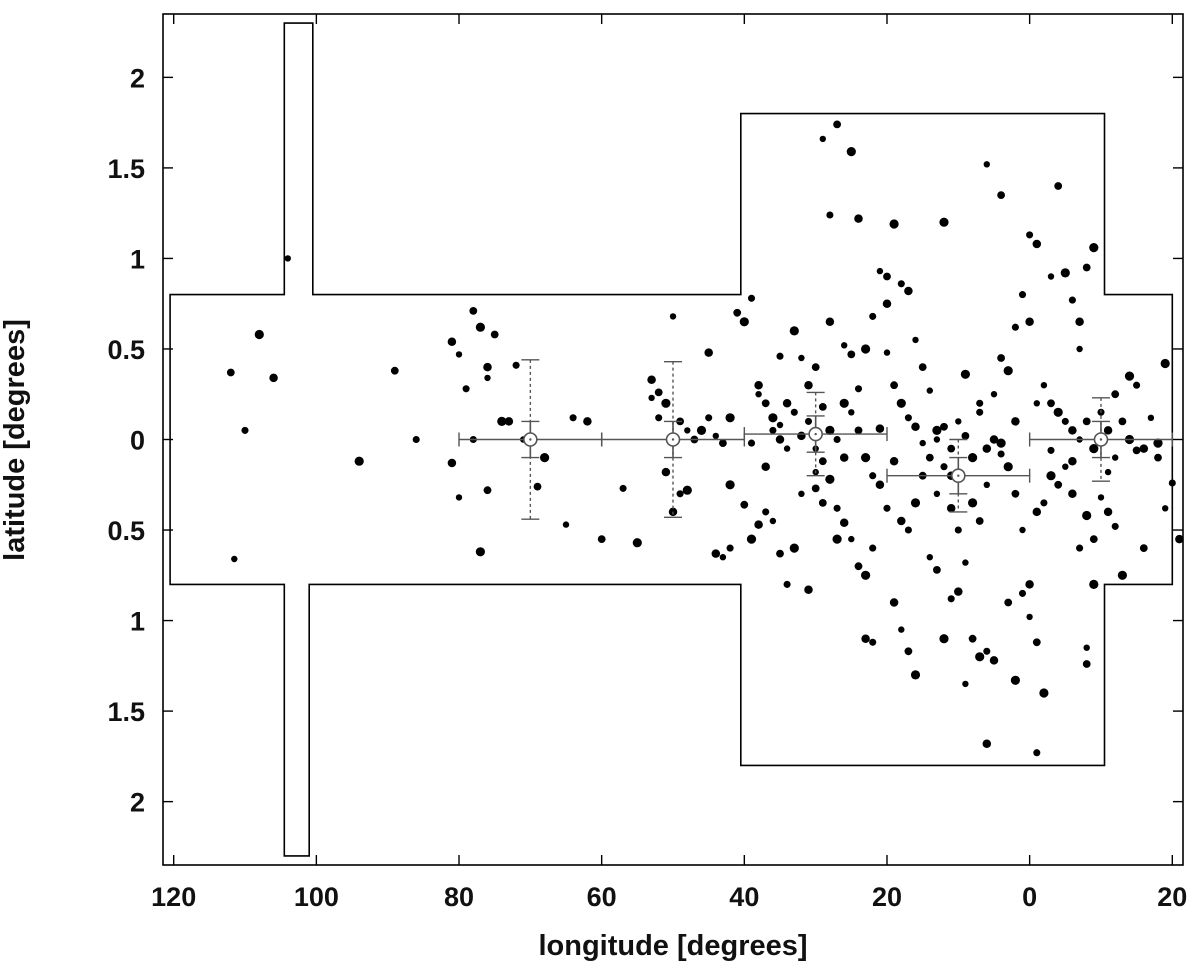  I want to click on x-tick-label: 0, so click(1029, 897).